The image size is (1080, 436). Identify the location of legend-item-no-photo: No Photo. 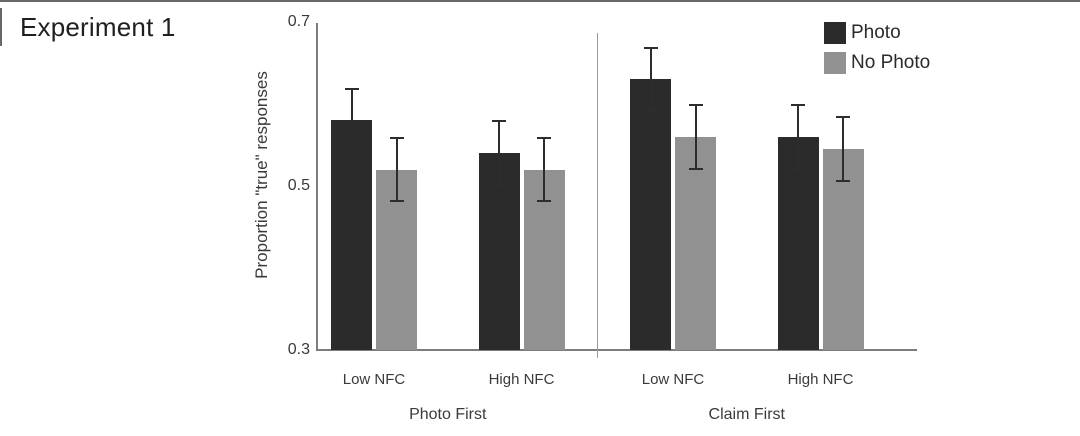
(877, 63).